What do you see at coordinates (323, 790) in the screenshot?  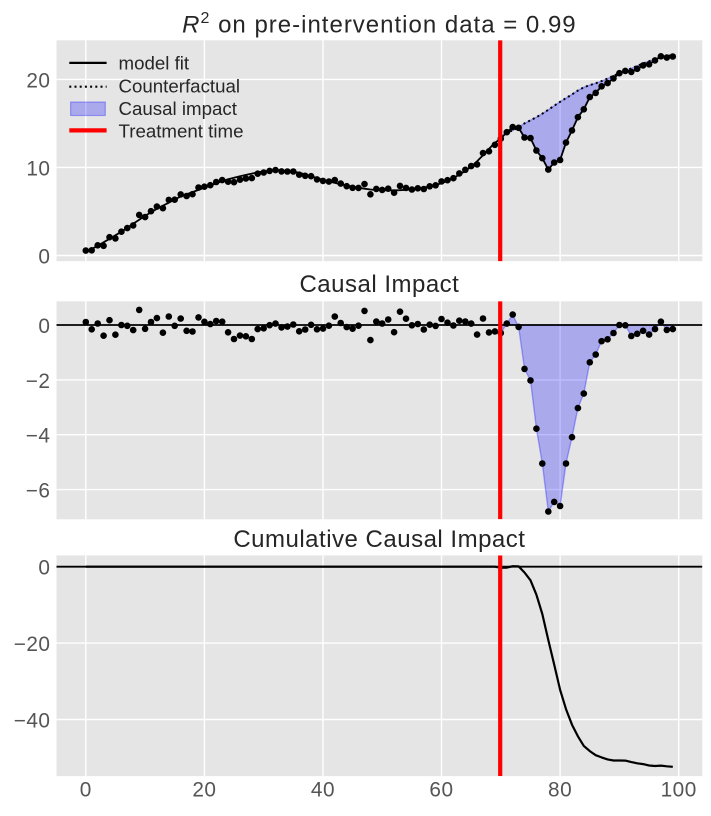 I see `svg-text: 40` at bounding box center [323, 790].